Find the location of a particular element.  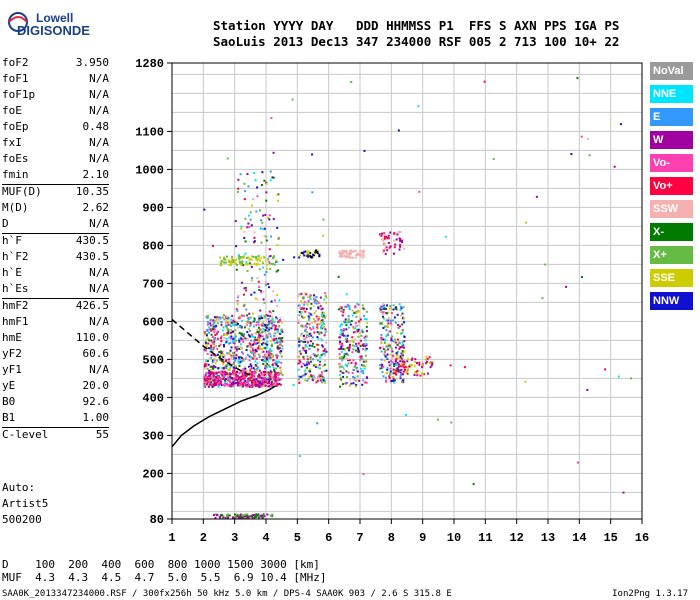

x-tick-label: 12 is located at coordinates (516, 538).